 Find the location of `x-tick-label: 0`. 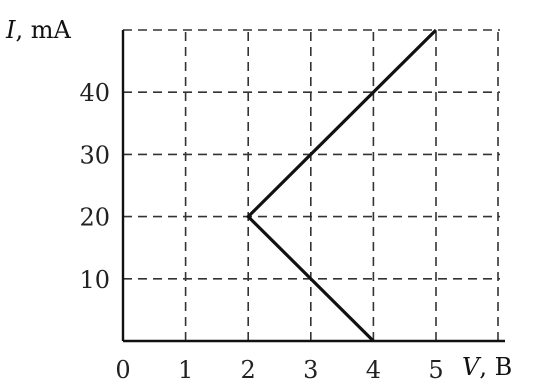

x-tick-label: 0 is located at coordinates (122, 370).